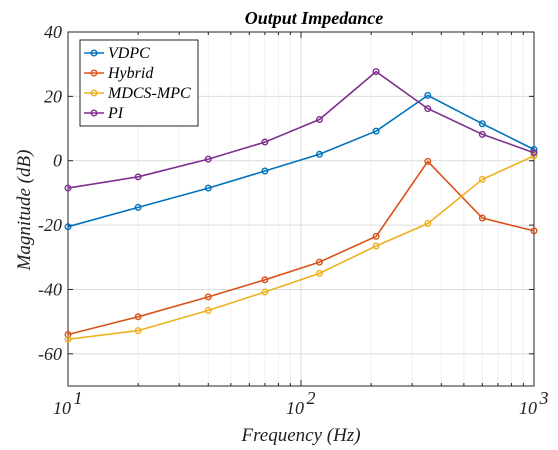  What do you see at coordinates (94, 93) in the screenshot?
I see `legend-marker-mdcs-mpc` at bounding box center [94, 93].